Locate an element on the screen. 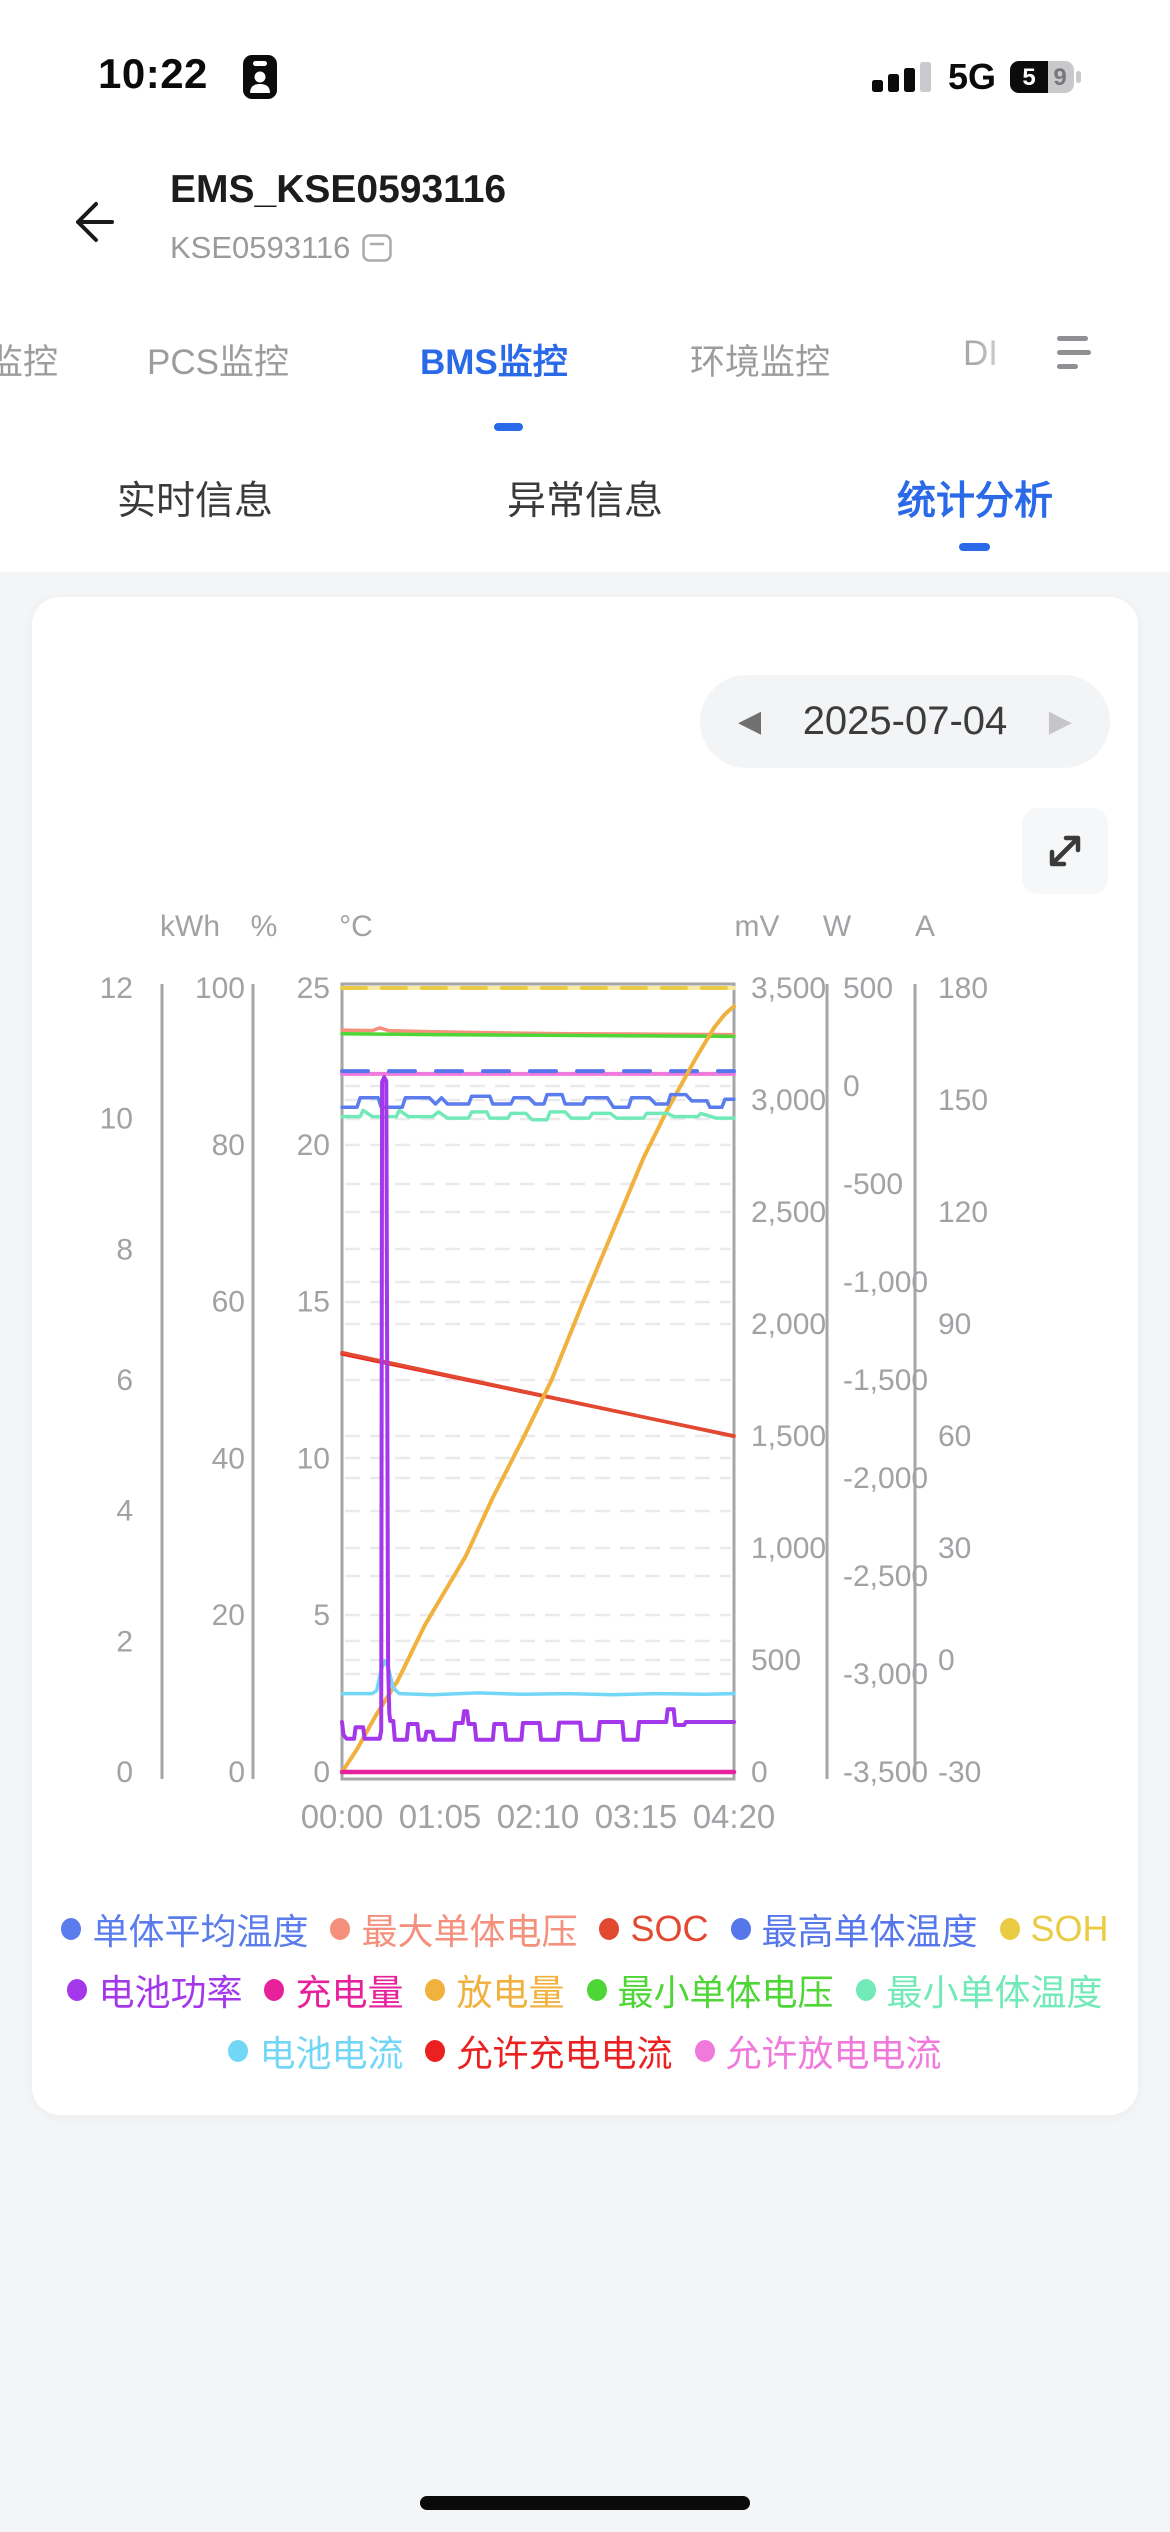  date-prev-icon: ◀ is located at coordinates (750, 721).